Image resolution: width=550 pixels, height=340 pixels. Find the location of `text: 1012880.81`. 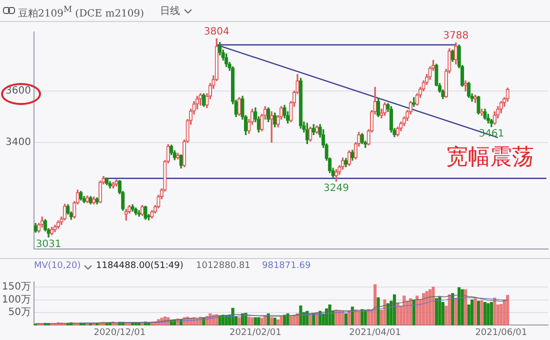

text: 1012880.81 is located at coordinates (223, 266).